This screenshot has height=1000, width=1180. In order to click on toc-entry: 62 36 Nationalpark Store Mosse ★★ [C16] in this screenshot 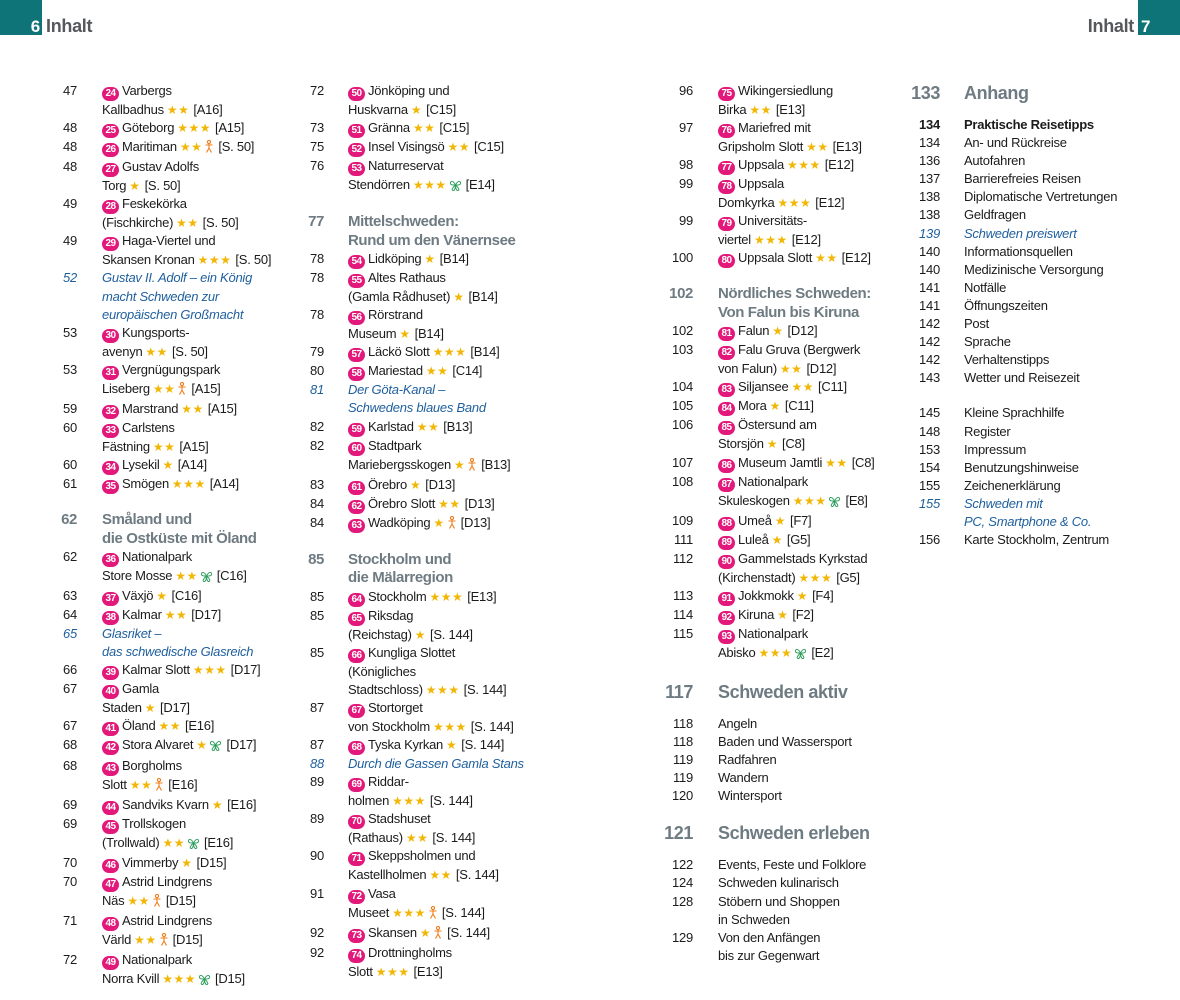, I will do `click(160, 567)`.